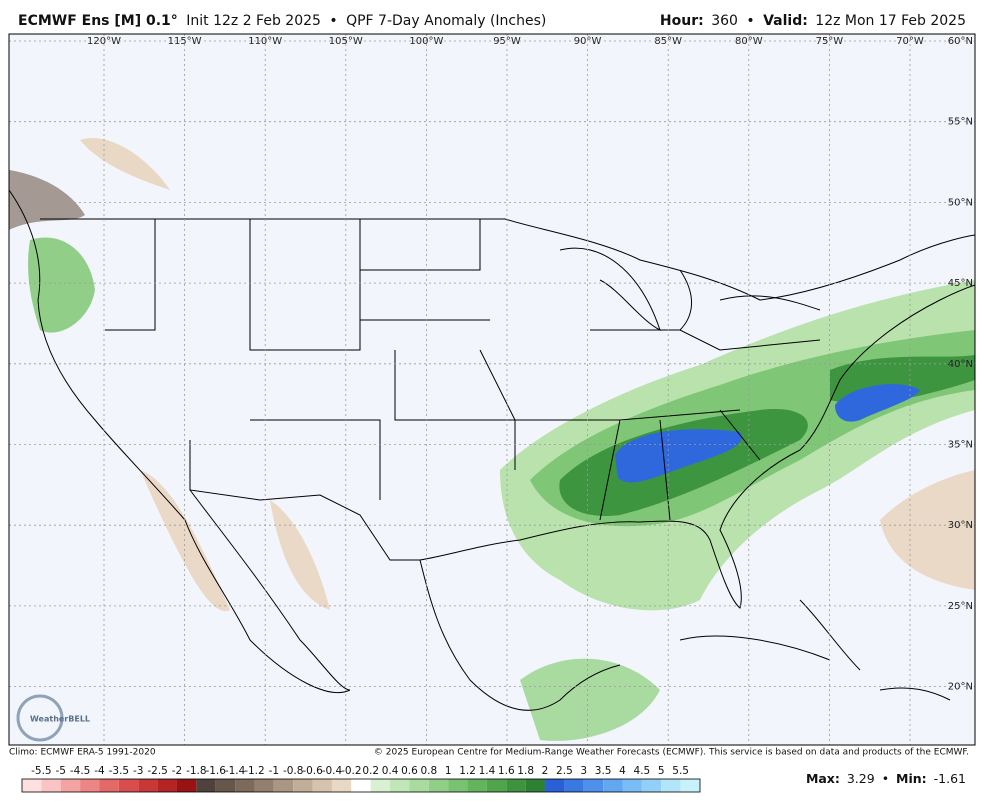  Describe the element at coordinates (950, 778) in the screenshot. I see `min: -1.61` at that location.